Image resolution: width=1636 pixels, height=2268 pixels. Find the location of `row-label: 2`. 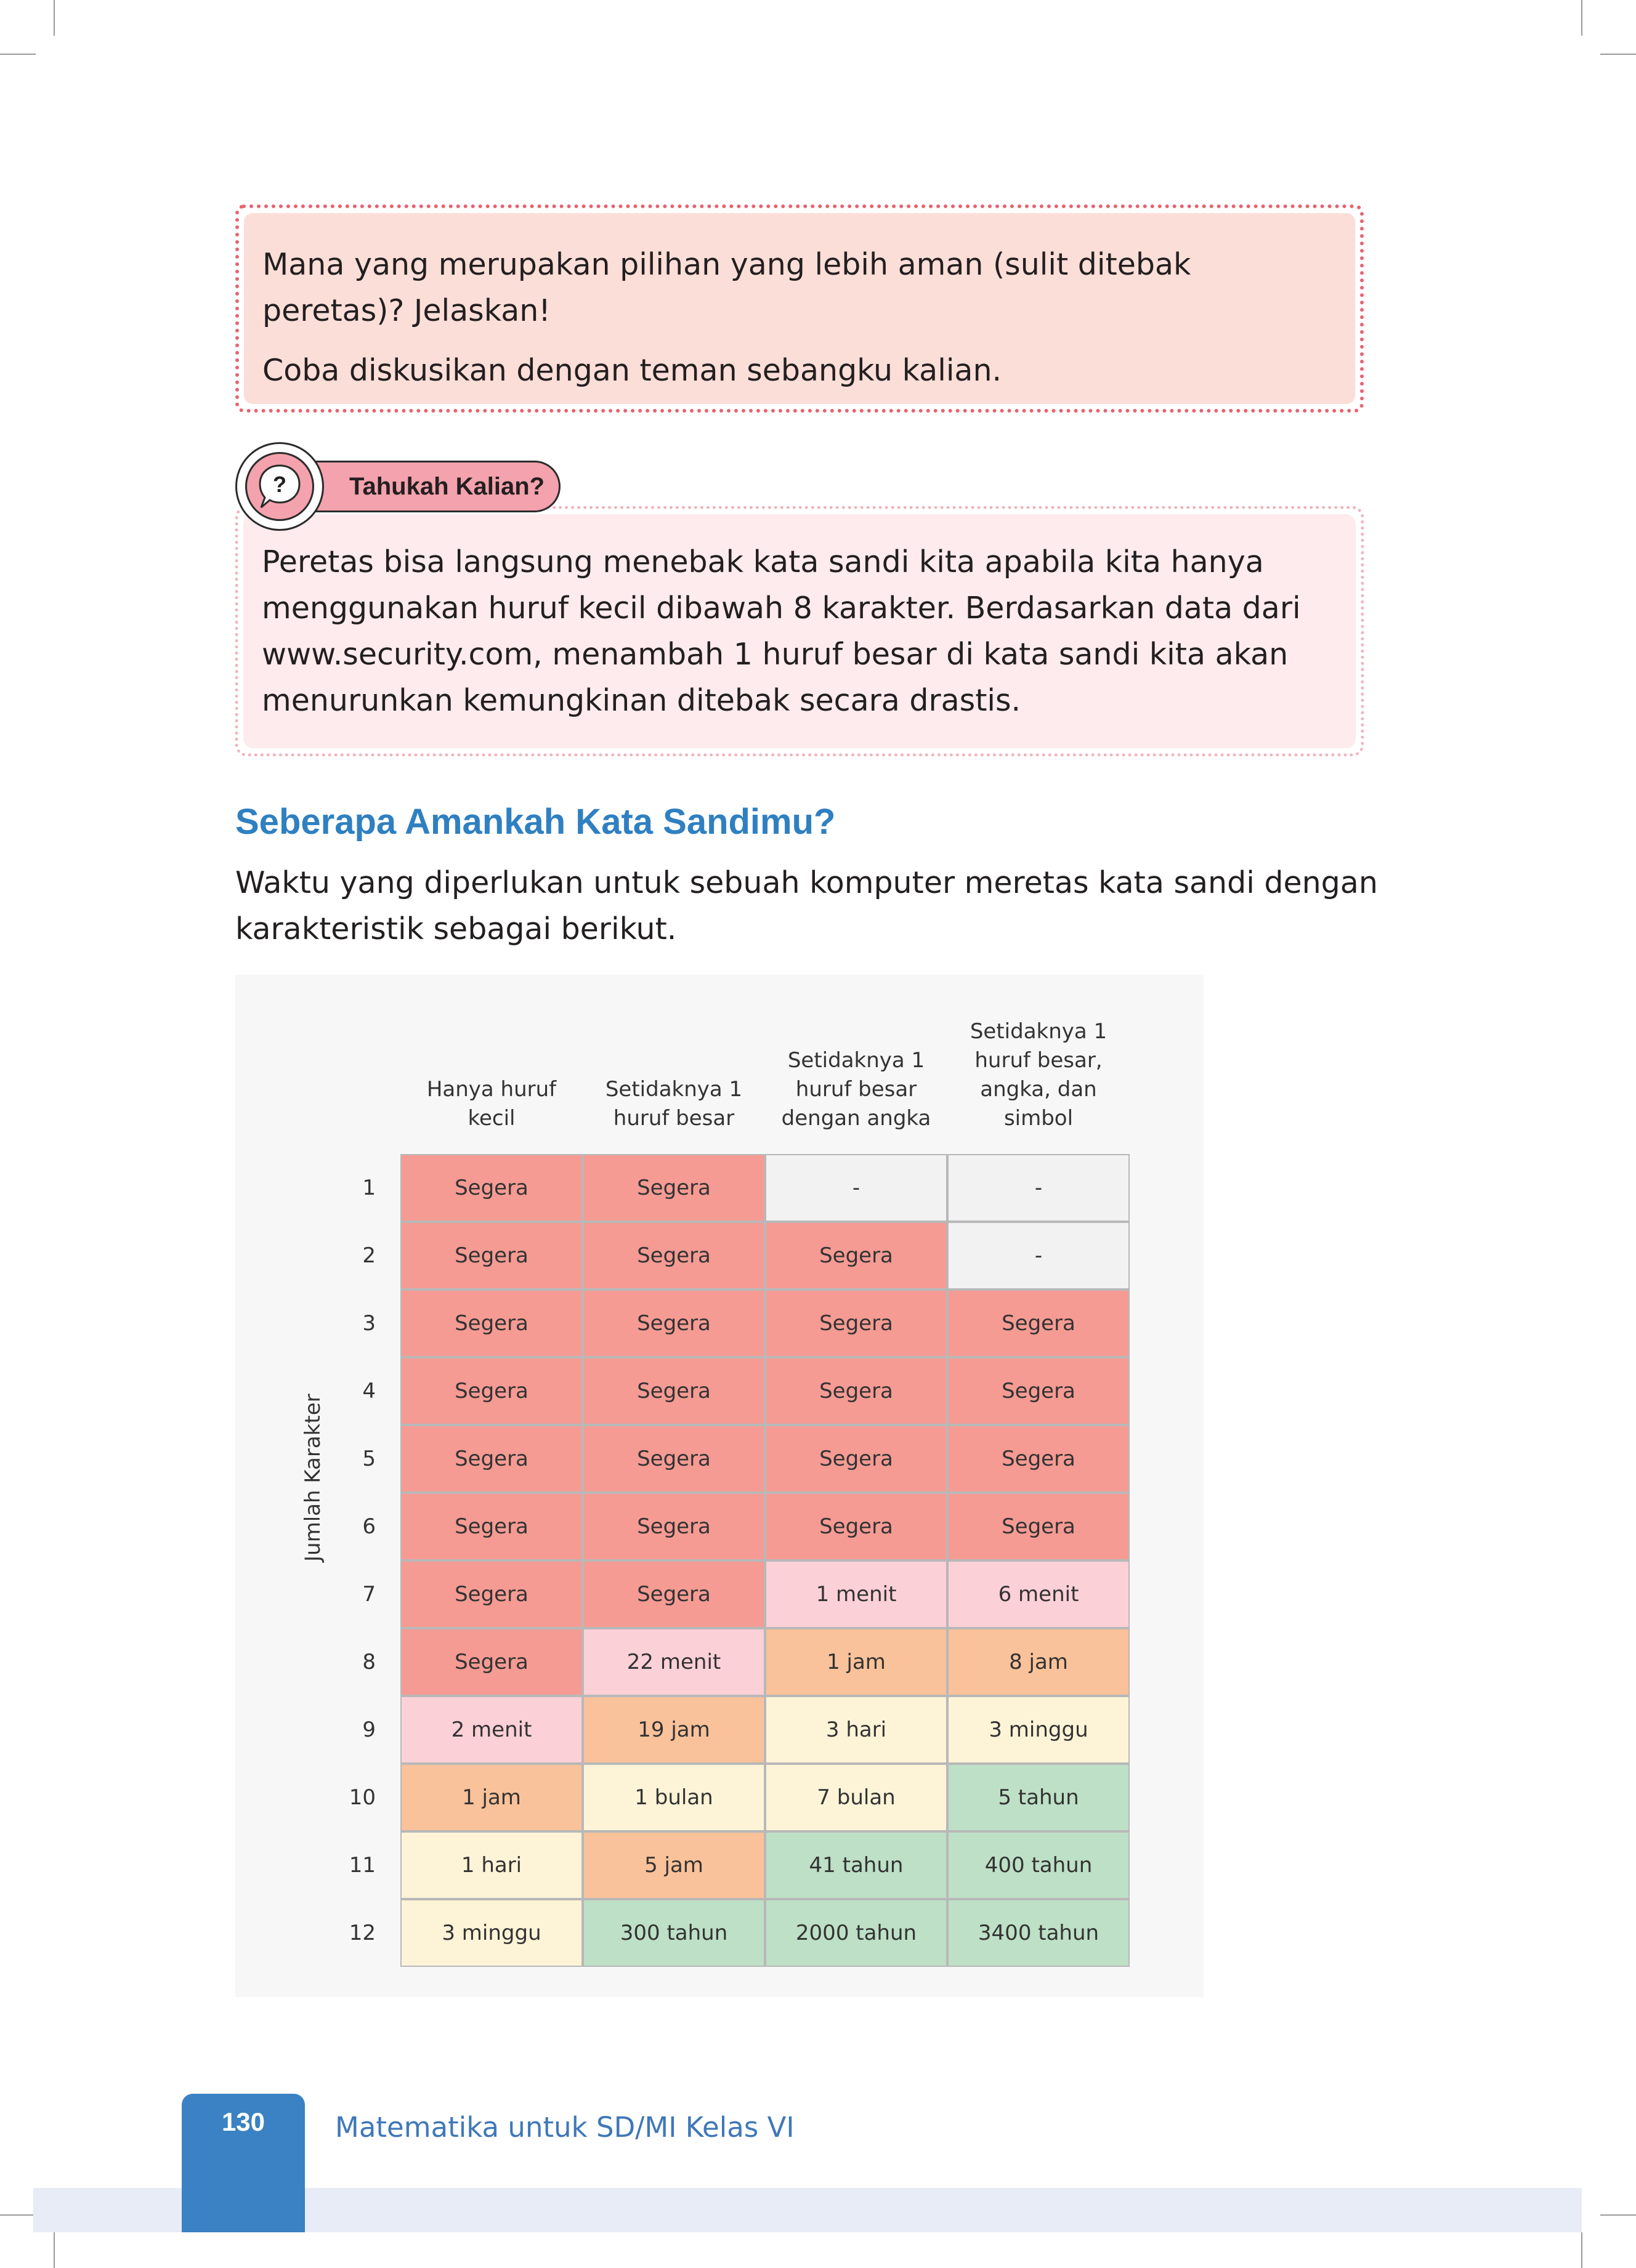

row-label: 2 is located at coordinates (369, 1255).